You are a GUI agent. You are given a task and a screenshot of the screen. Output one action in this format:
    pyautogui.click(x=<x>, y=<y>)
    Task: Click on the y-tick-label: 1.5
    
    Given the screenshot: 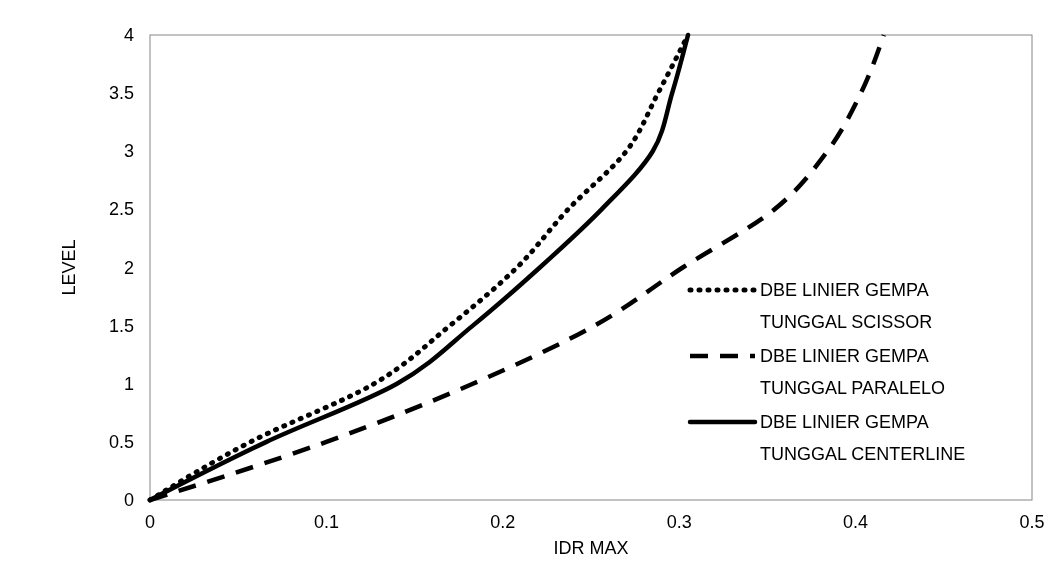 What is the action you would take?
    pyautogui.click(x=121, y=325)
    